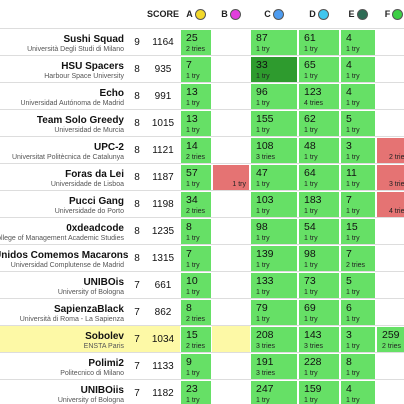 Image resolution: width=404 pixels, height=404 pixels. Describe the element at coordinates (162, 14) in the screenshot. I see `score-header: SCORE` at that location.